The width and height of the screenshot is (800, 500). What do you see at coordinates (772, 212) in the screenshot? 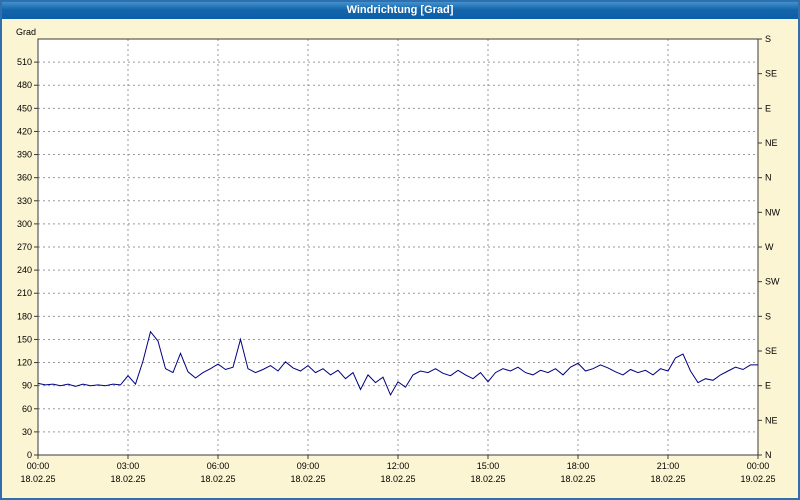
I see `right-tick-label: NW` at bounding box center [772, 212].